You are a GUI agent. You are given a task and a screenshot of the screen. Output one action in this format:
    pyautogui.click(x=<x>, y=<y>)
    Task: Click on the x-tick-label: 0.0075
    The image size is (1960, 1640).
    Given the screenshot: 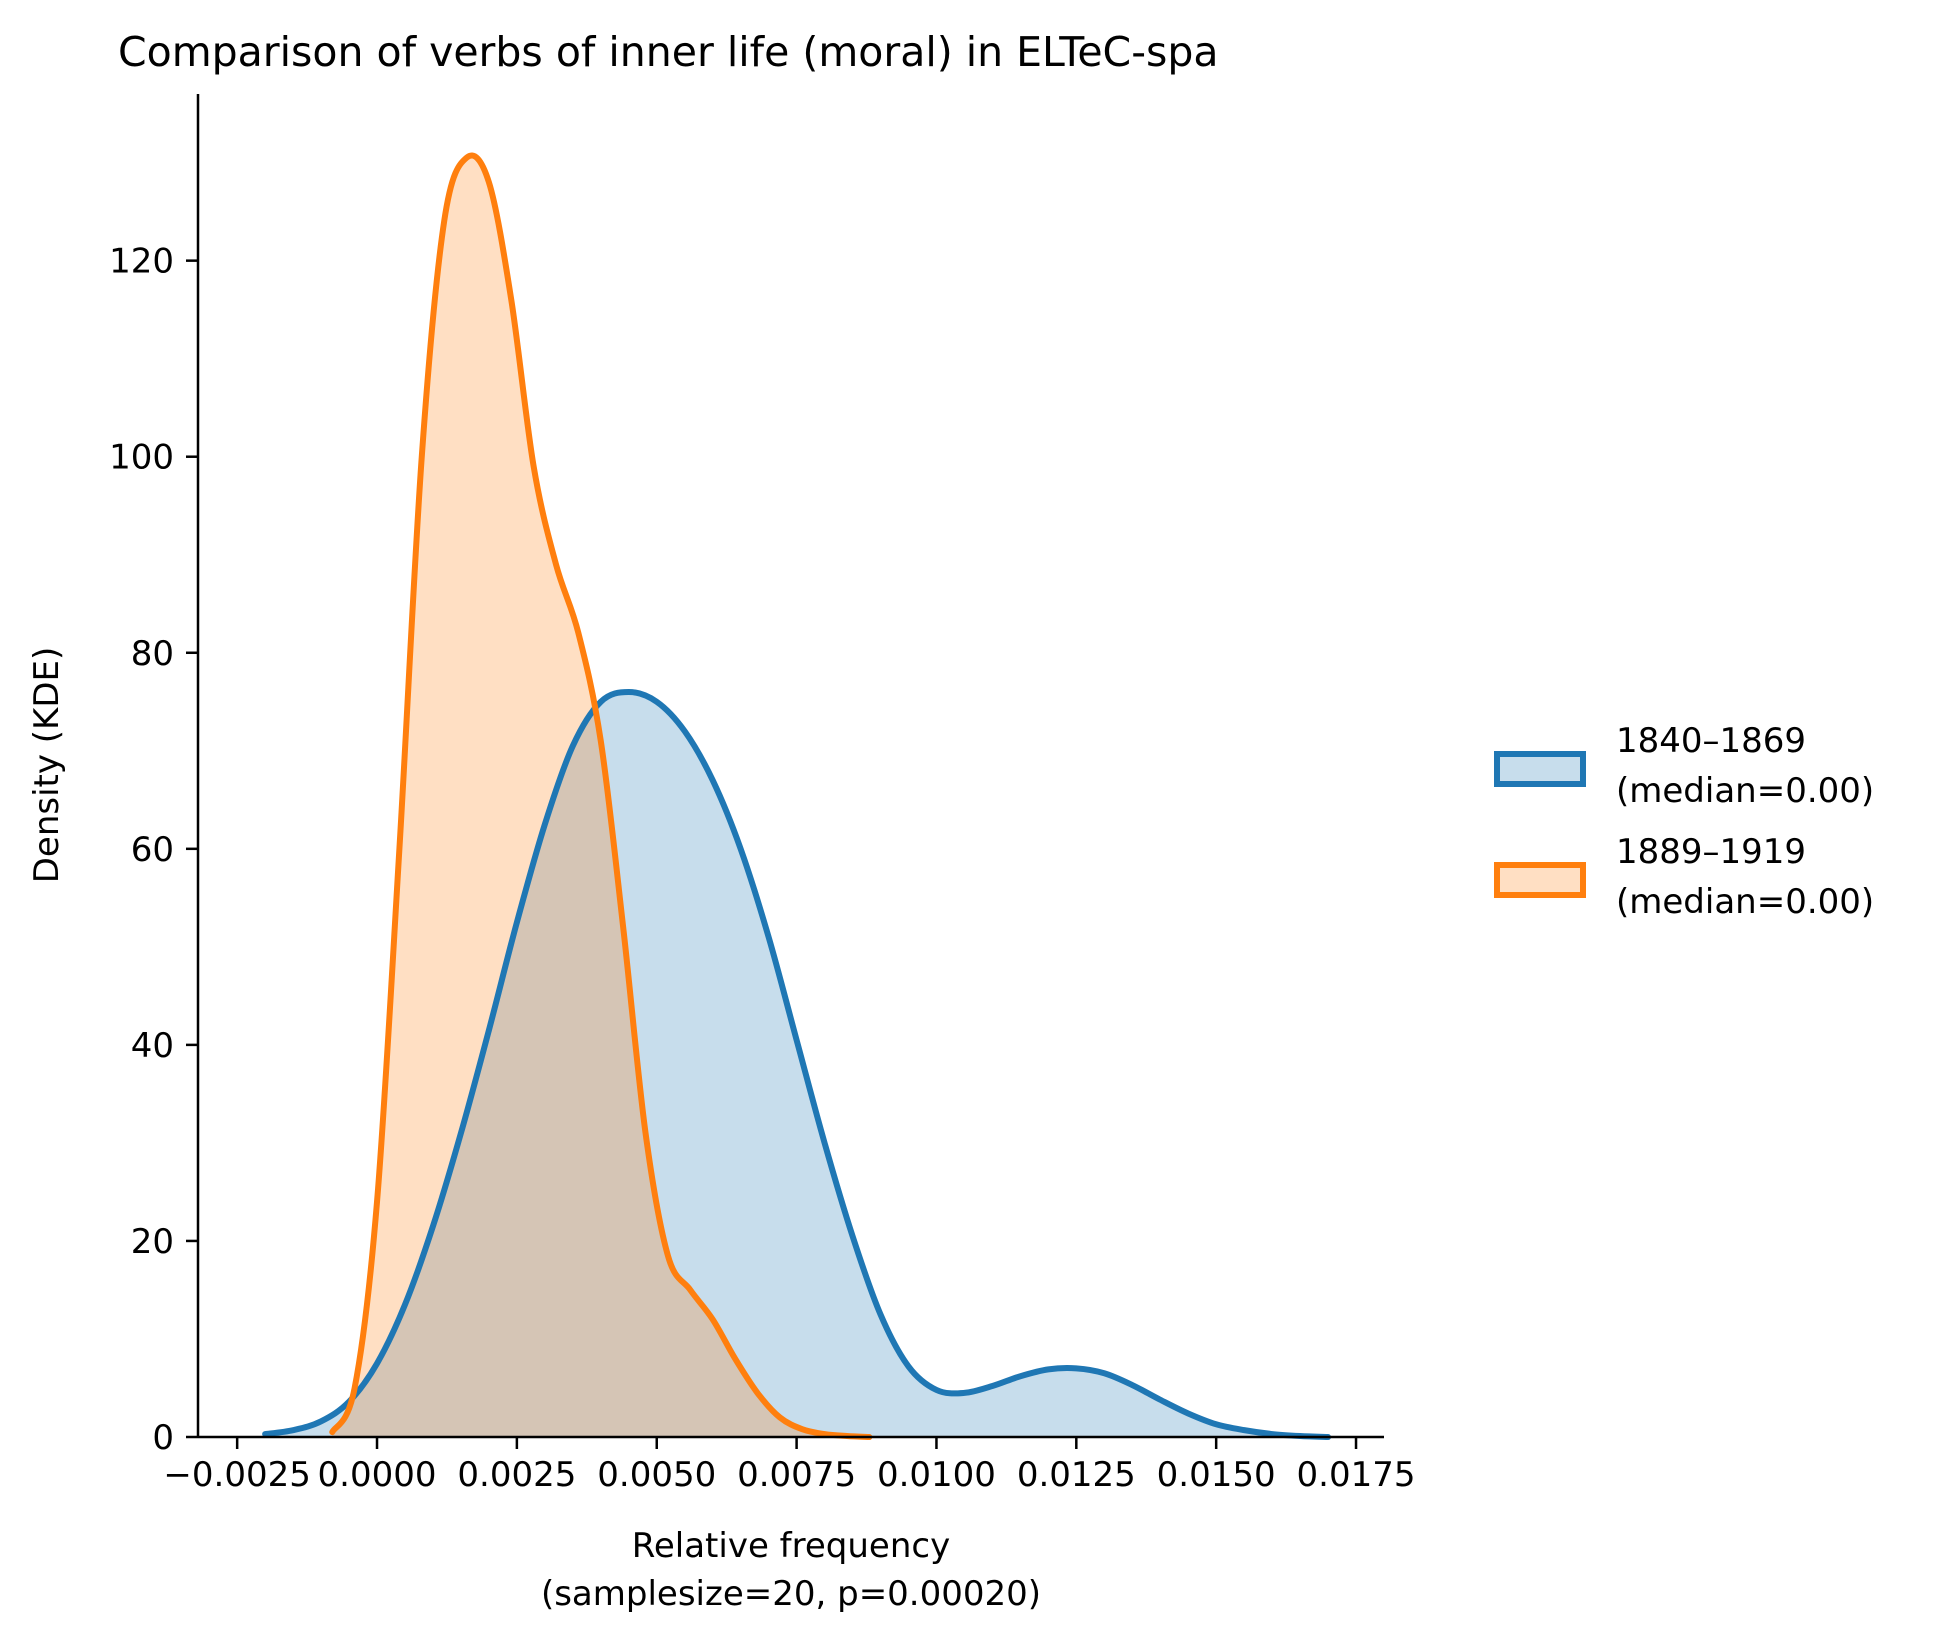 What is the action you would take?
    pyautogui.click(x=796, y=1475)
    